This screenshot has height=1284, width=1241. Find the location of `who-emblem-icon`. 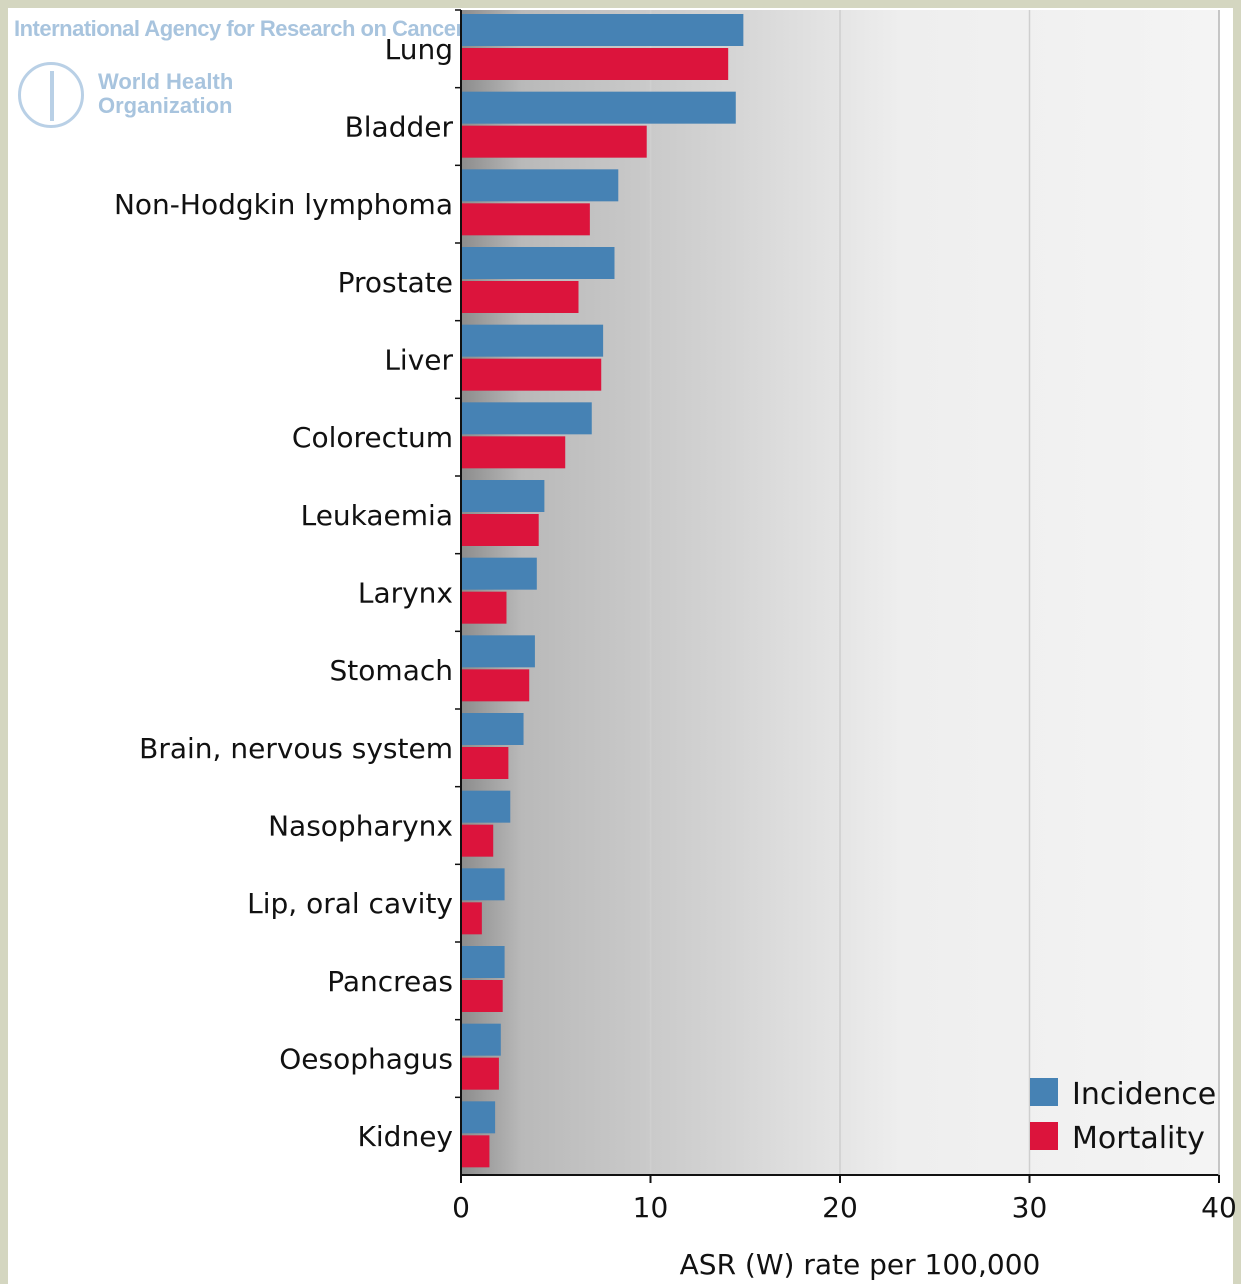

who-emblem-icon is located at coordinates (51, 95).